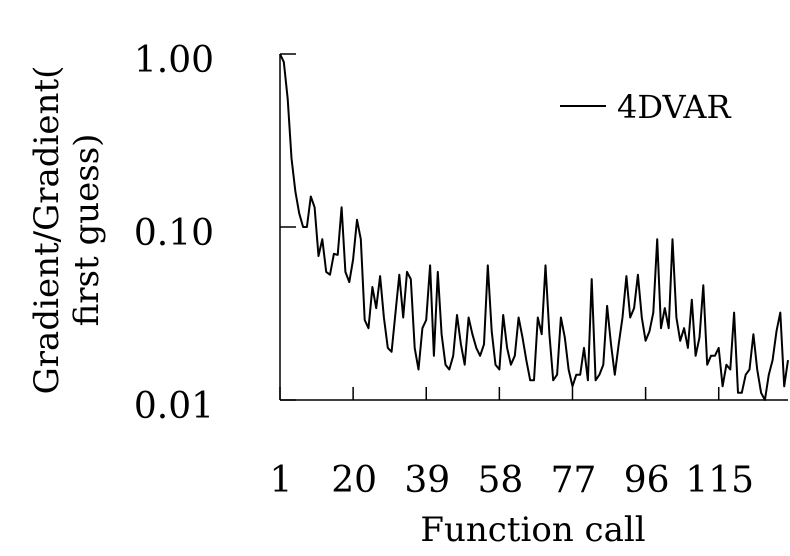 The image size is (790, 556). Describe the element at coordinates (500, 480) in the screenshot. I see `x-tick-label: 58` at that location.